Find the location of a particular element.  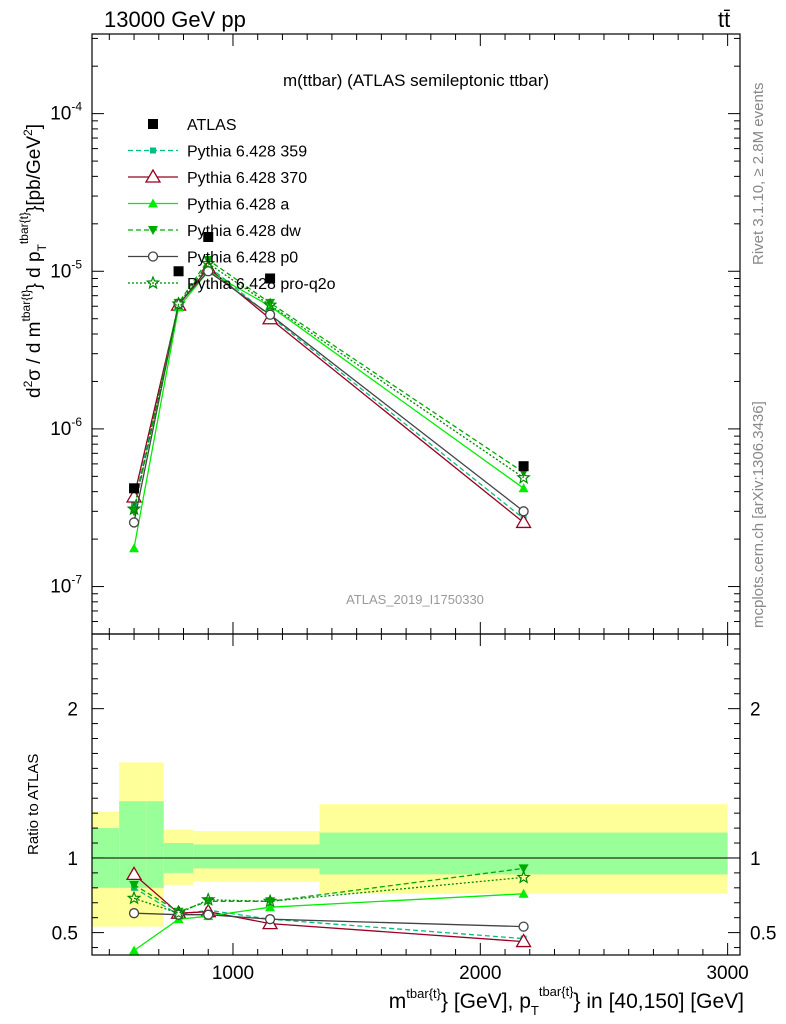

legend-item-4: Pythia 6.428 p0 is located at coordinates (213, 258).